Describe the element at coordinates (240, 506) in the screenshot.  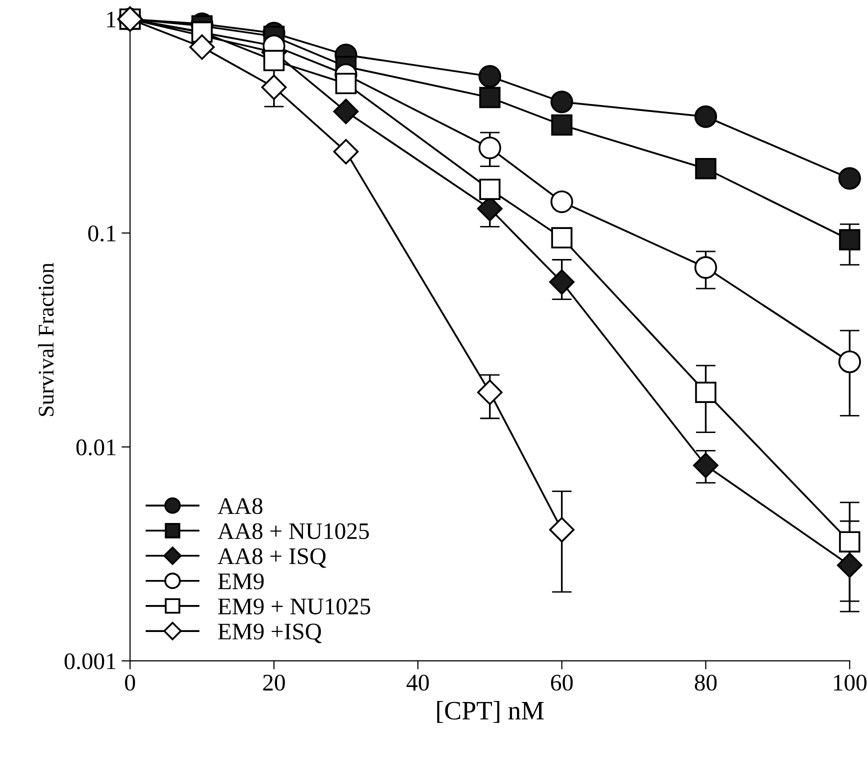
I see `legend-label: AA8` at that location.